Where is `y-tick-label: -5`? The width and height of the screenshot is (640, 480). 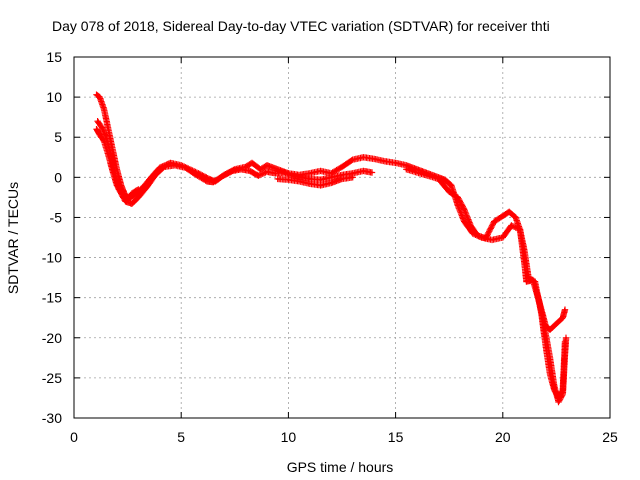
y-tick-label: -5 is located at coordinates (56, 217).